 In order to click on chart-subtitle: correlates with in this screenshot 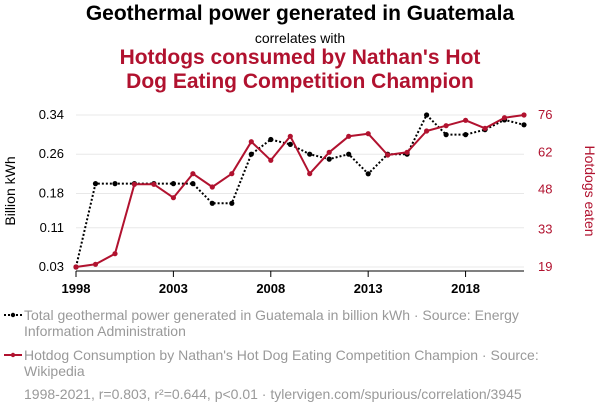, I will do `click(300, 38)`.